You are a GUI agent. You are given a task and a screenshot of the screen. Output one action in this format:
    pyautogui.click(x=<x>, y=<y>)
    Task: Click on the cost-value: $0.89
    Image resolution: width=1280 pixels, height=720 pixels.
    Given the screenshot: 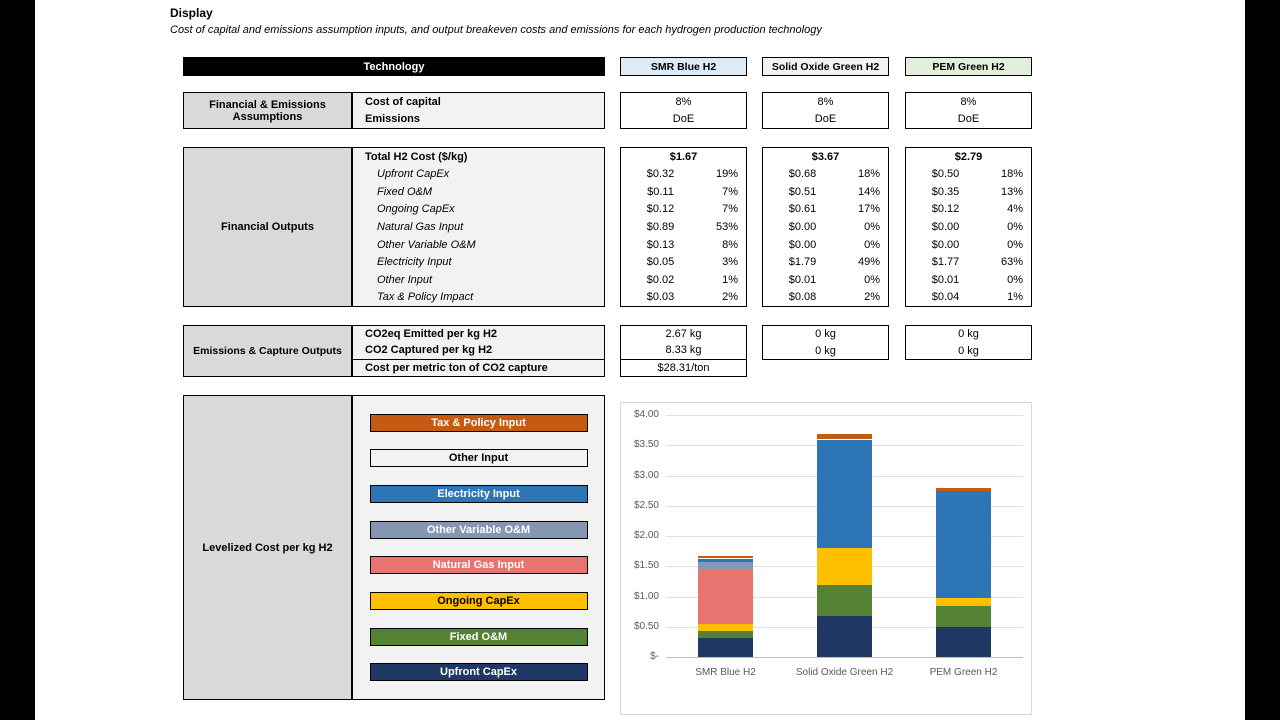 What is the action you would take?
    pyautogui.click(x=660, y=227)
    